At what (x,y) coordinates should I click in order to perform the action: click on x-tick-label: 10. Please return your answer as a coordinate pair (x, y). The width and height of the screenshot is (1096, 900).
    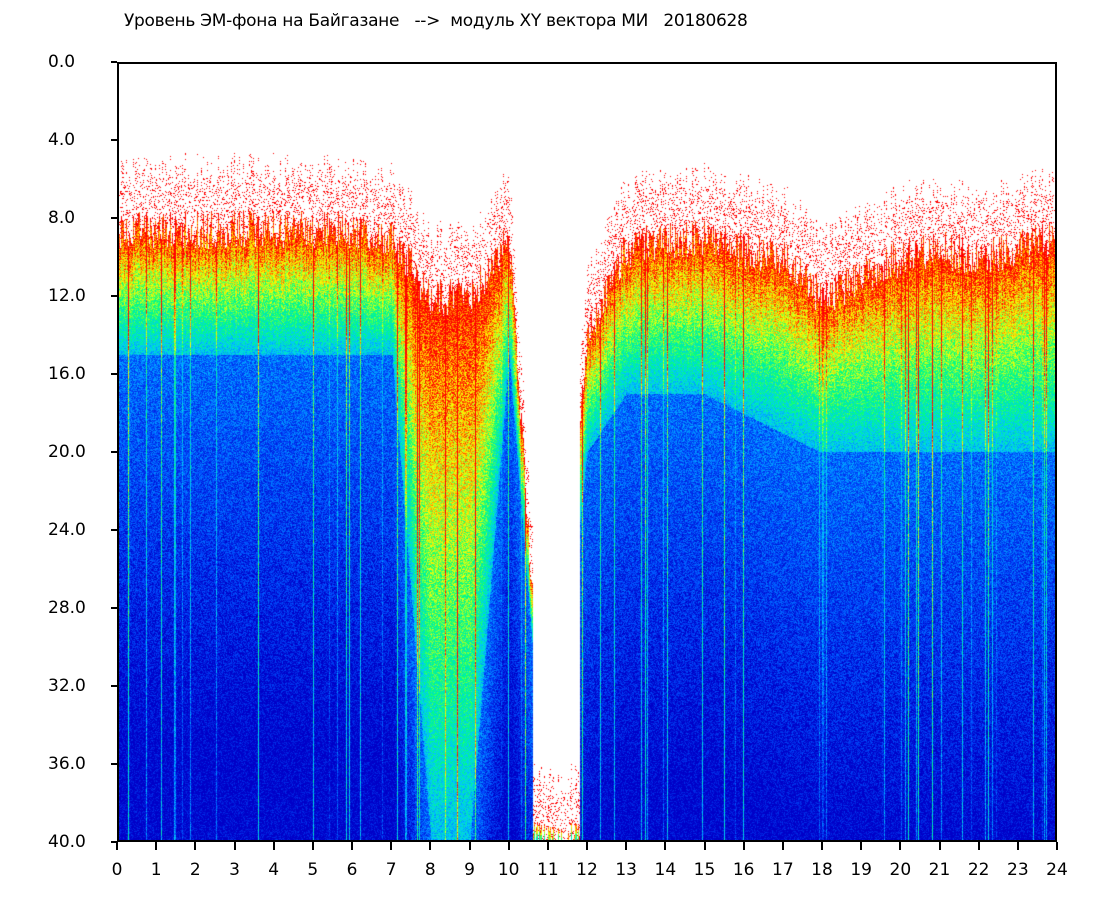
    Looking at the image, I should click on (508, 870).